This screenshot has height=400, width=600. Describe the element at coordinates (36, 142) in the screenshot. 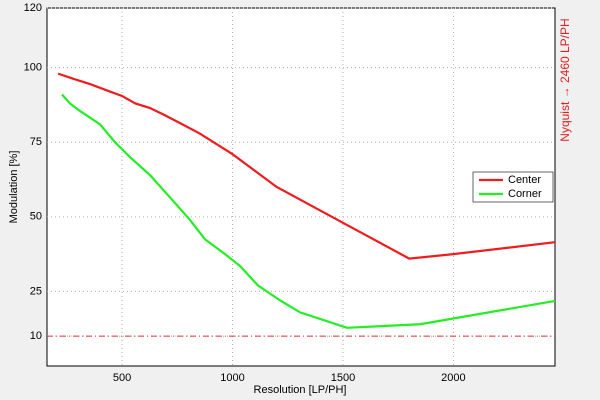

I see `y-tick-label: 75` at that location.